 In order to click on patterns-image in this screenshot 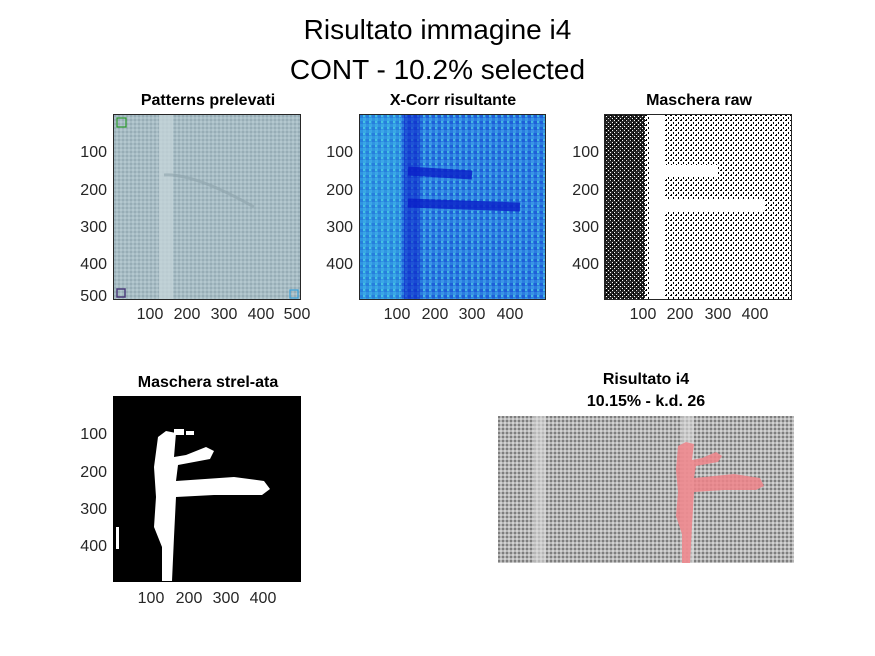, I will do `click(207, 207)`.